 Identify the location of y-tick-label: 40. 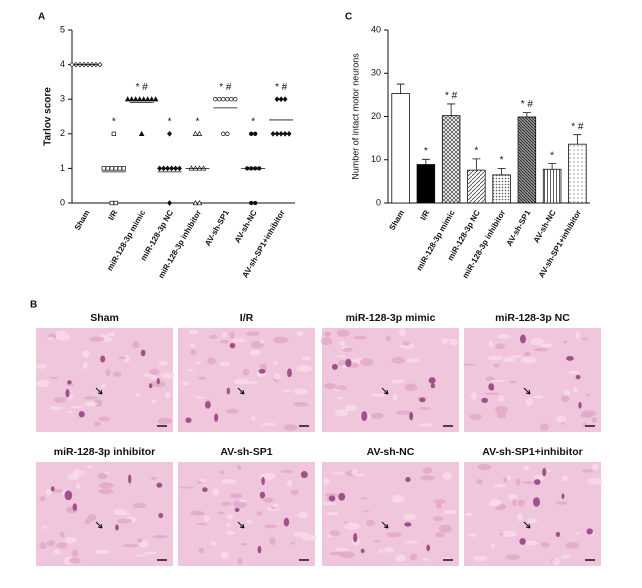
(376, 29).